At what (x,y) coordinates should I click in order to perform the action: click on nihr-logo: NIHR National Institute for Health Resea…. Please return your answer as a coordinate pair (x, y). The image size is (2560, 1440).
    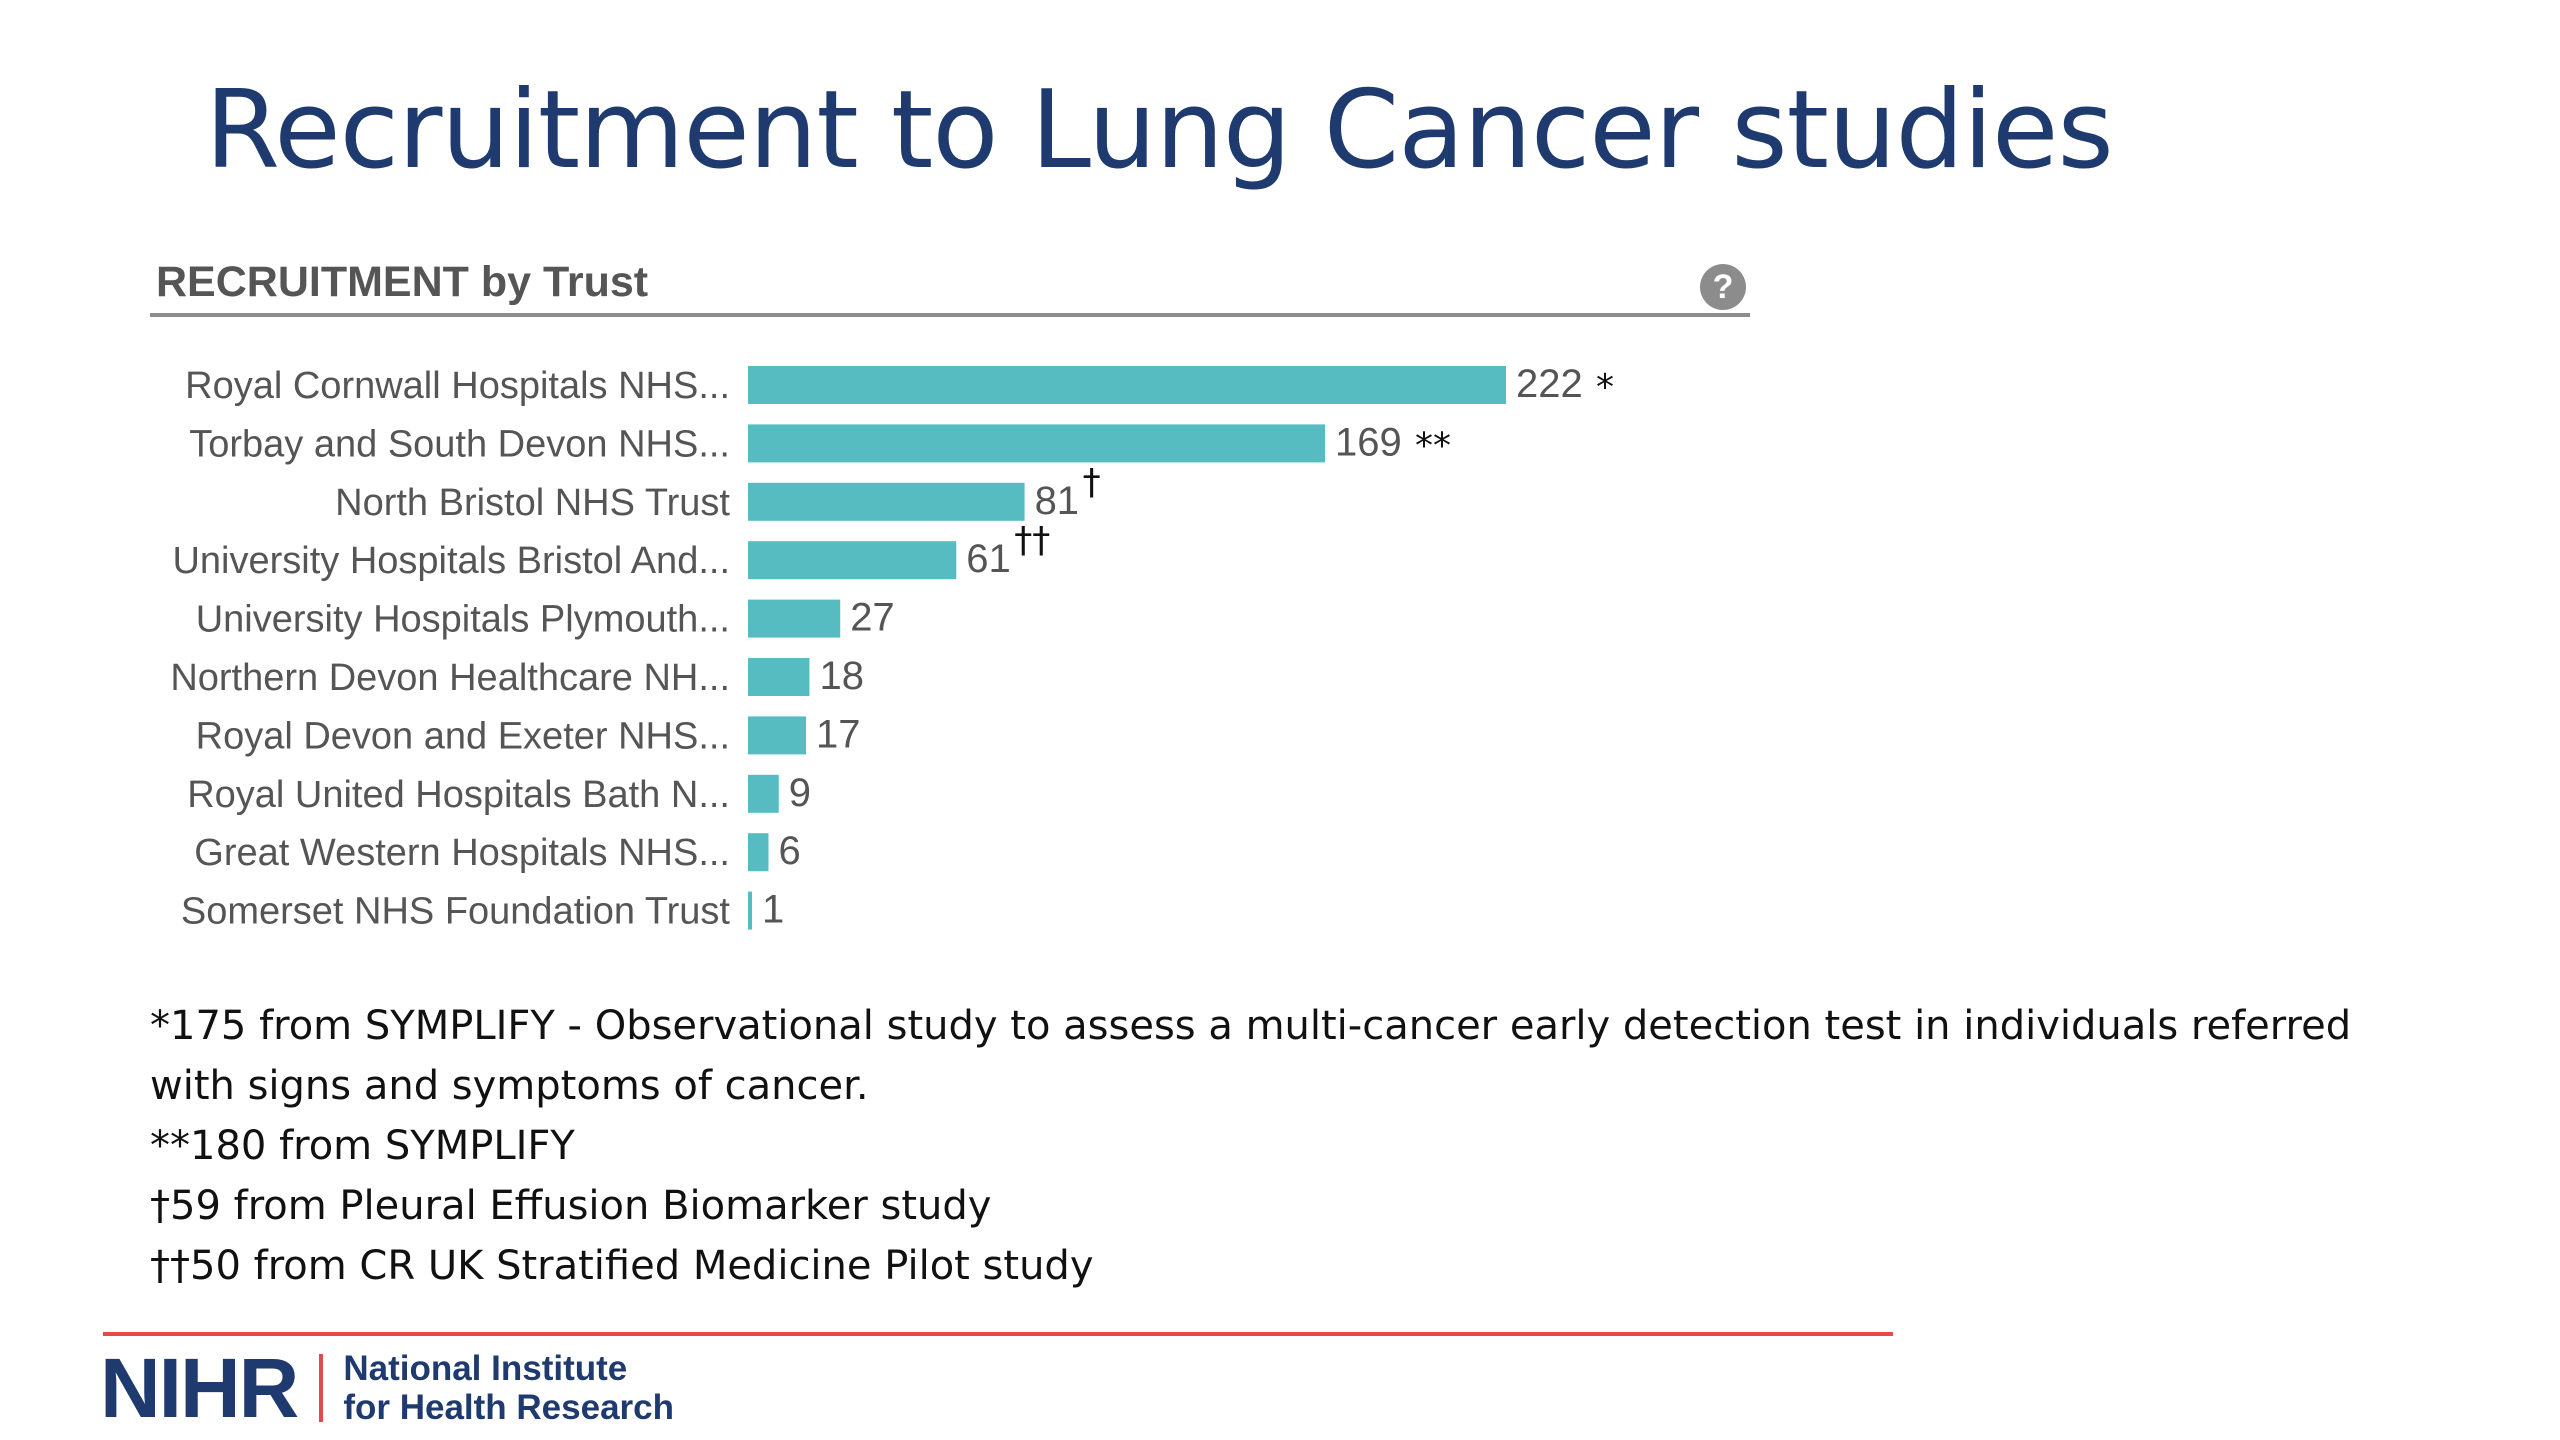
    Looking at the image, I should click on (387, 1388).